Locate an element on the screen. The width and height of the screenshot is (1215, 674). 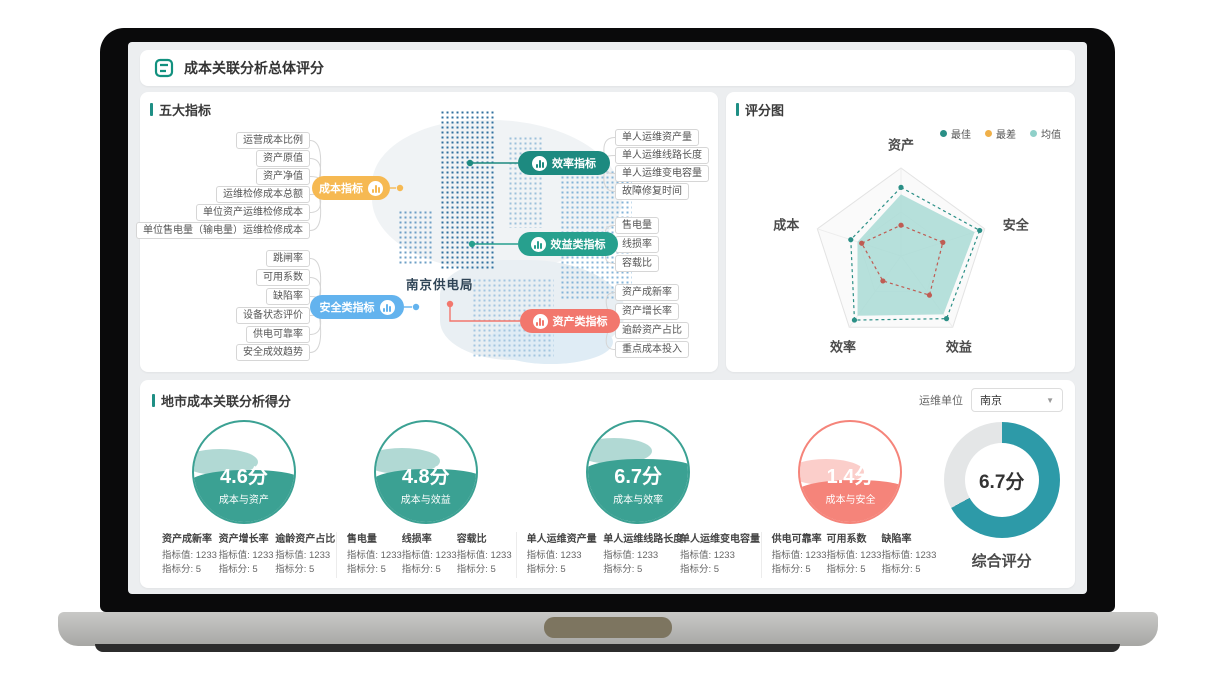
stat-item: 资产增长率 指标值: 1233 指标分: 5 is located at coordinates (246, 555).